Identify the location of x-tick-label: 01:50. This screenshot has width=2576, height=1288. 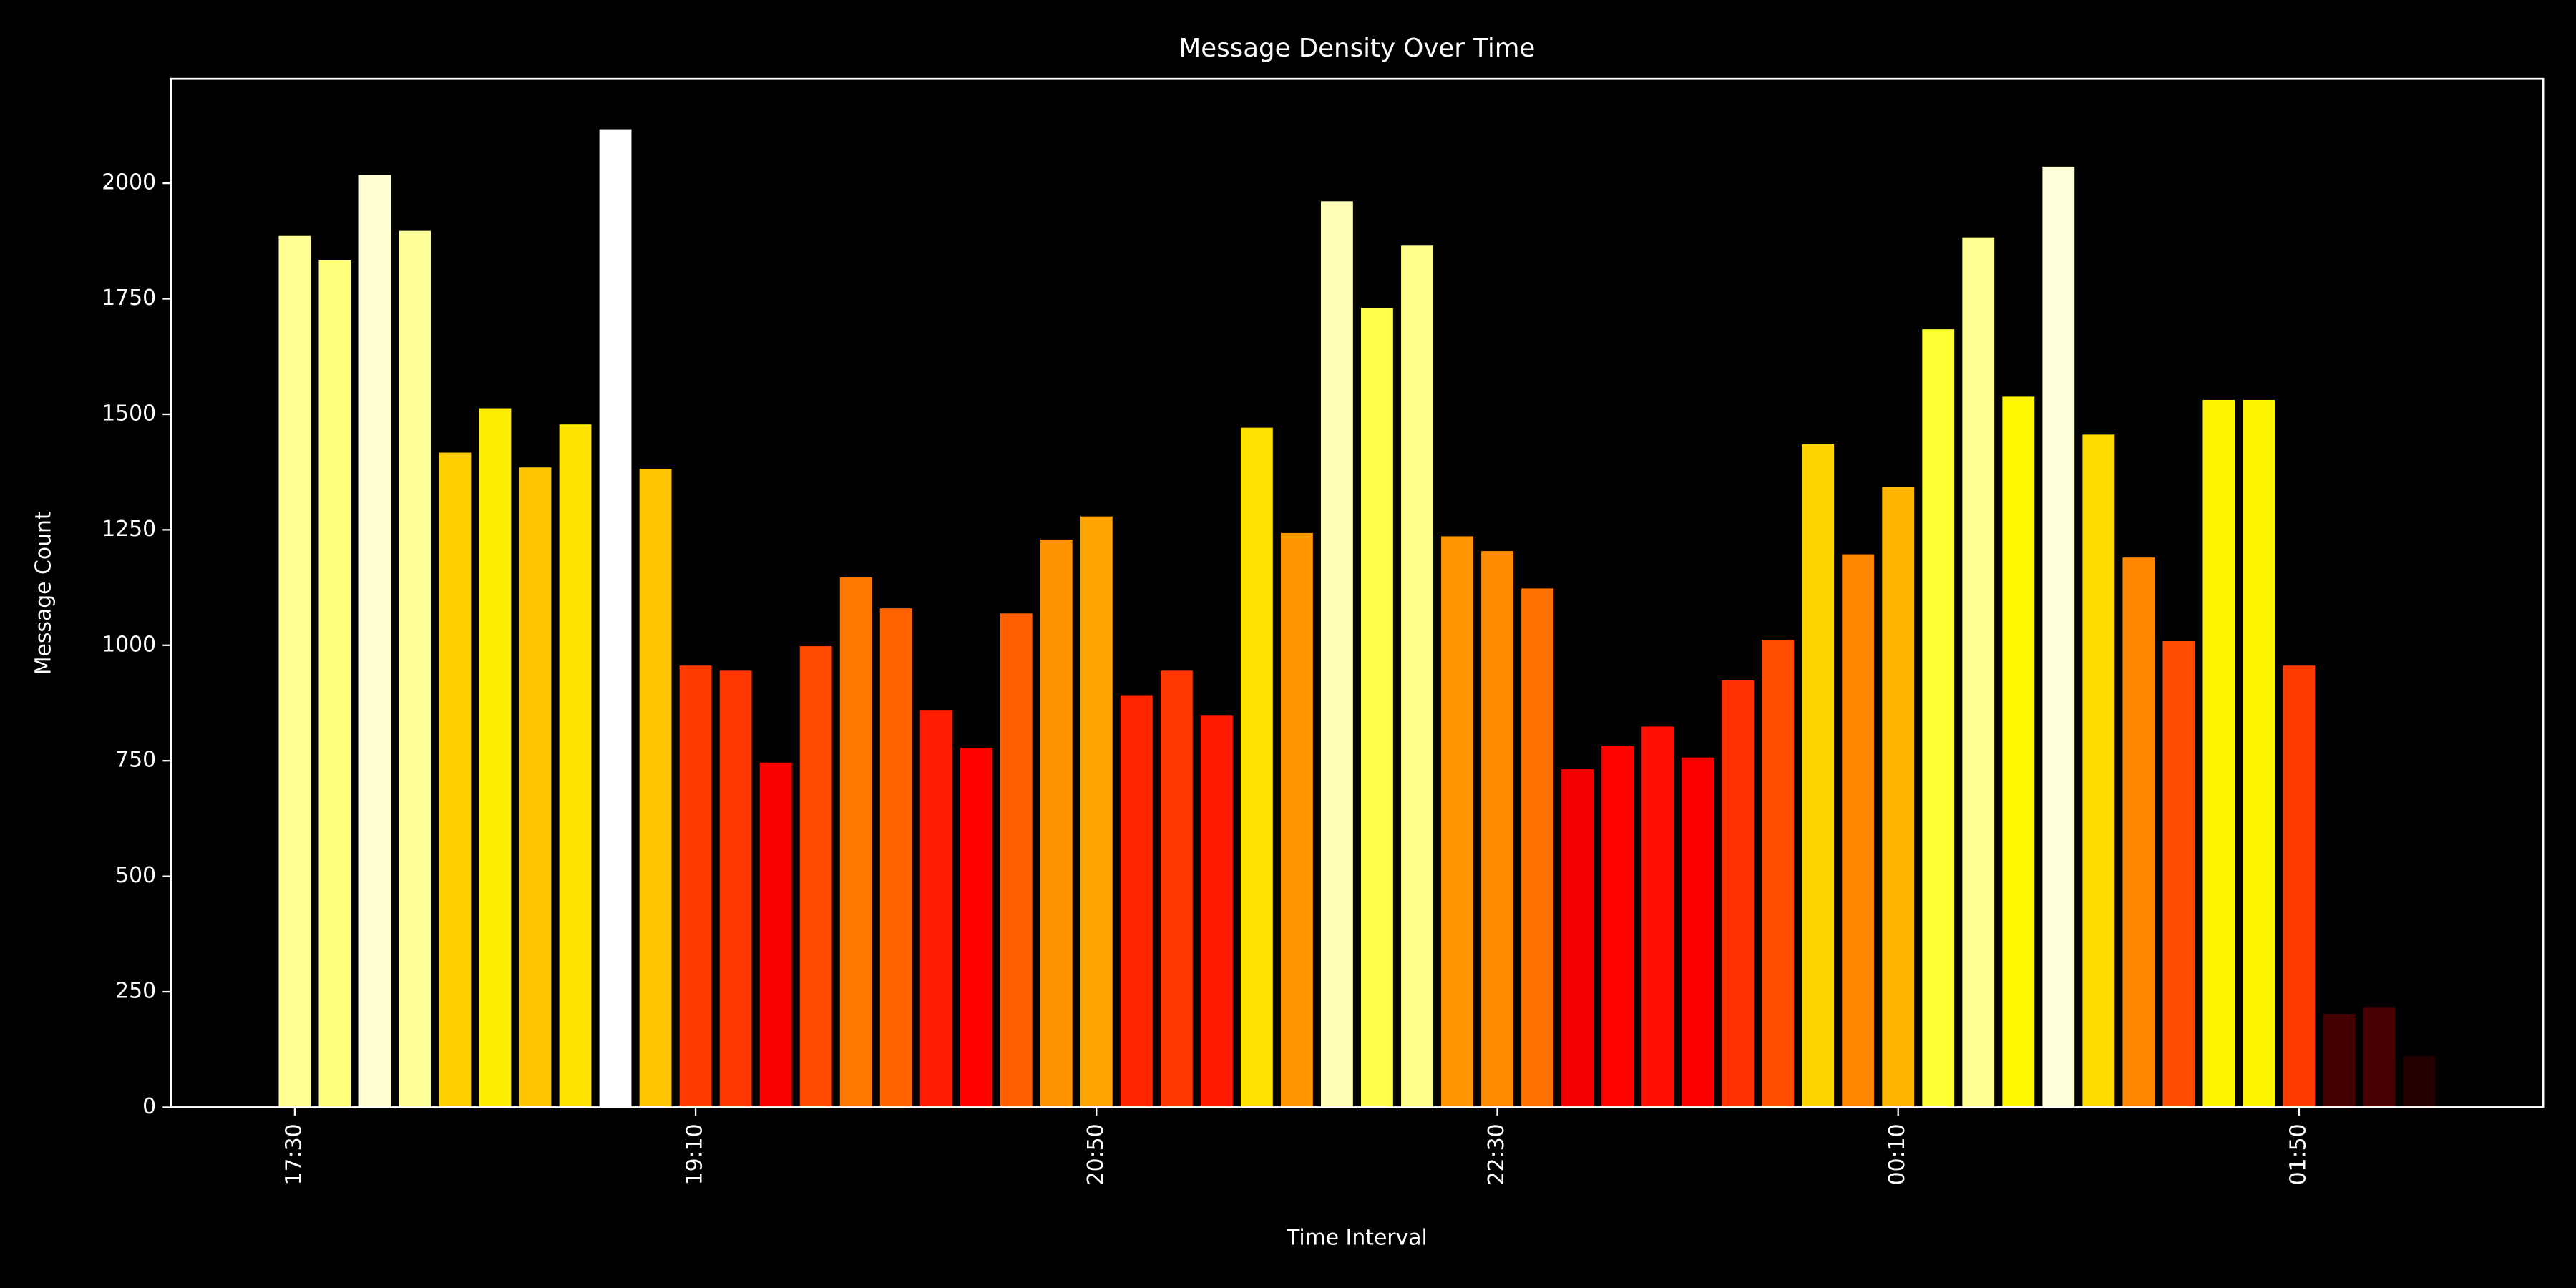
(2298, 1154).